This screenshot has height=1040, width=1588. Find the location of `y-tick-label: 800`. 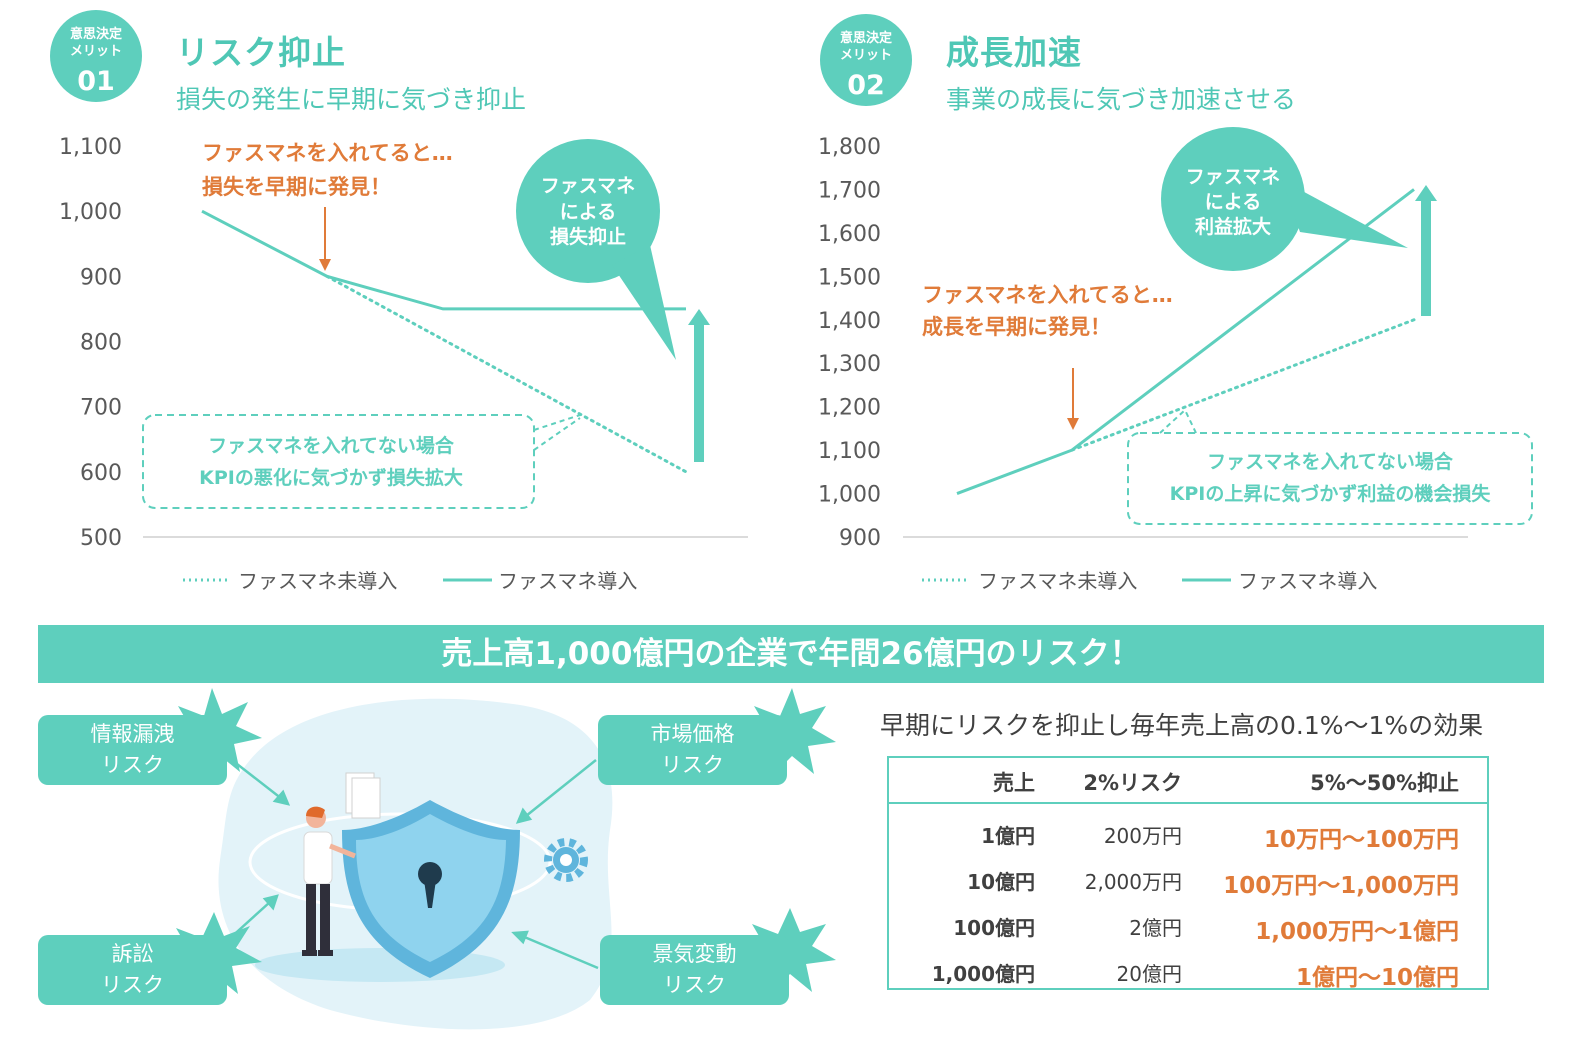

y-tick-label: 800 is located at coordinates (101, 343).